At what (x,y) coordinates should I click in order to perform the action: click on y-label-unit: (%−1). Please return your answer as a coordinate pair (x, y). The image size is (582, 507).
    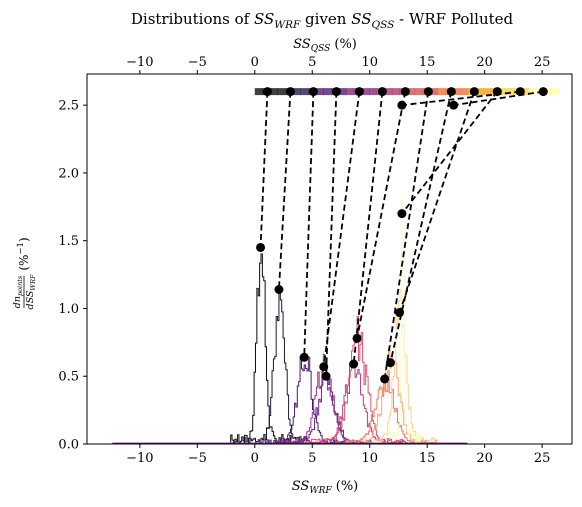
    Looking at the image, I should click on (23, 253).